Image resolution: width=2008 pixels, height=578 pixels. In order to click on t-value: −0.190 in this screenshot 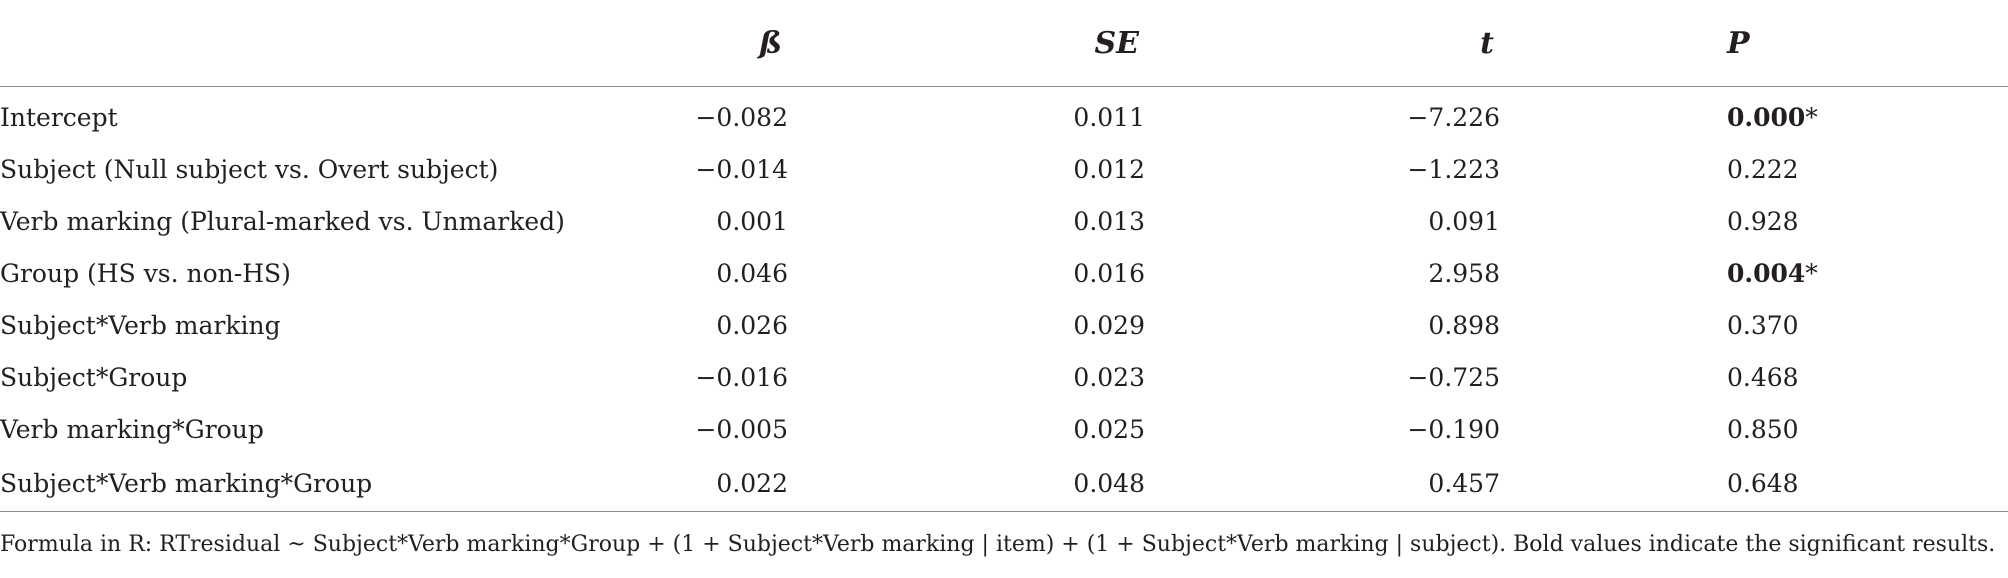, I will do `click(1453, 429)`.